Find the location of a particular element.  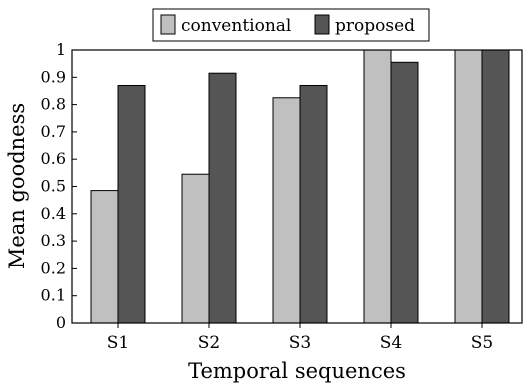

x-tick-label: S3 is located at coordinates (300, 343).